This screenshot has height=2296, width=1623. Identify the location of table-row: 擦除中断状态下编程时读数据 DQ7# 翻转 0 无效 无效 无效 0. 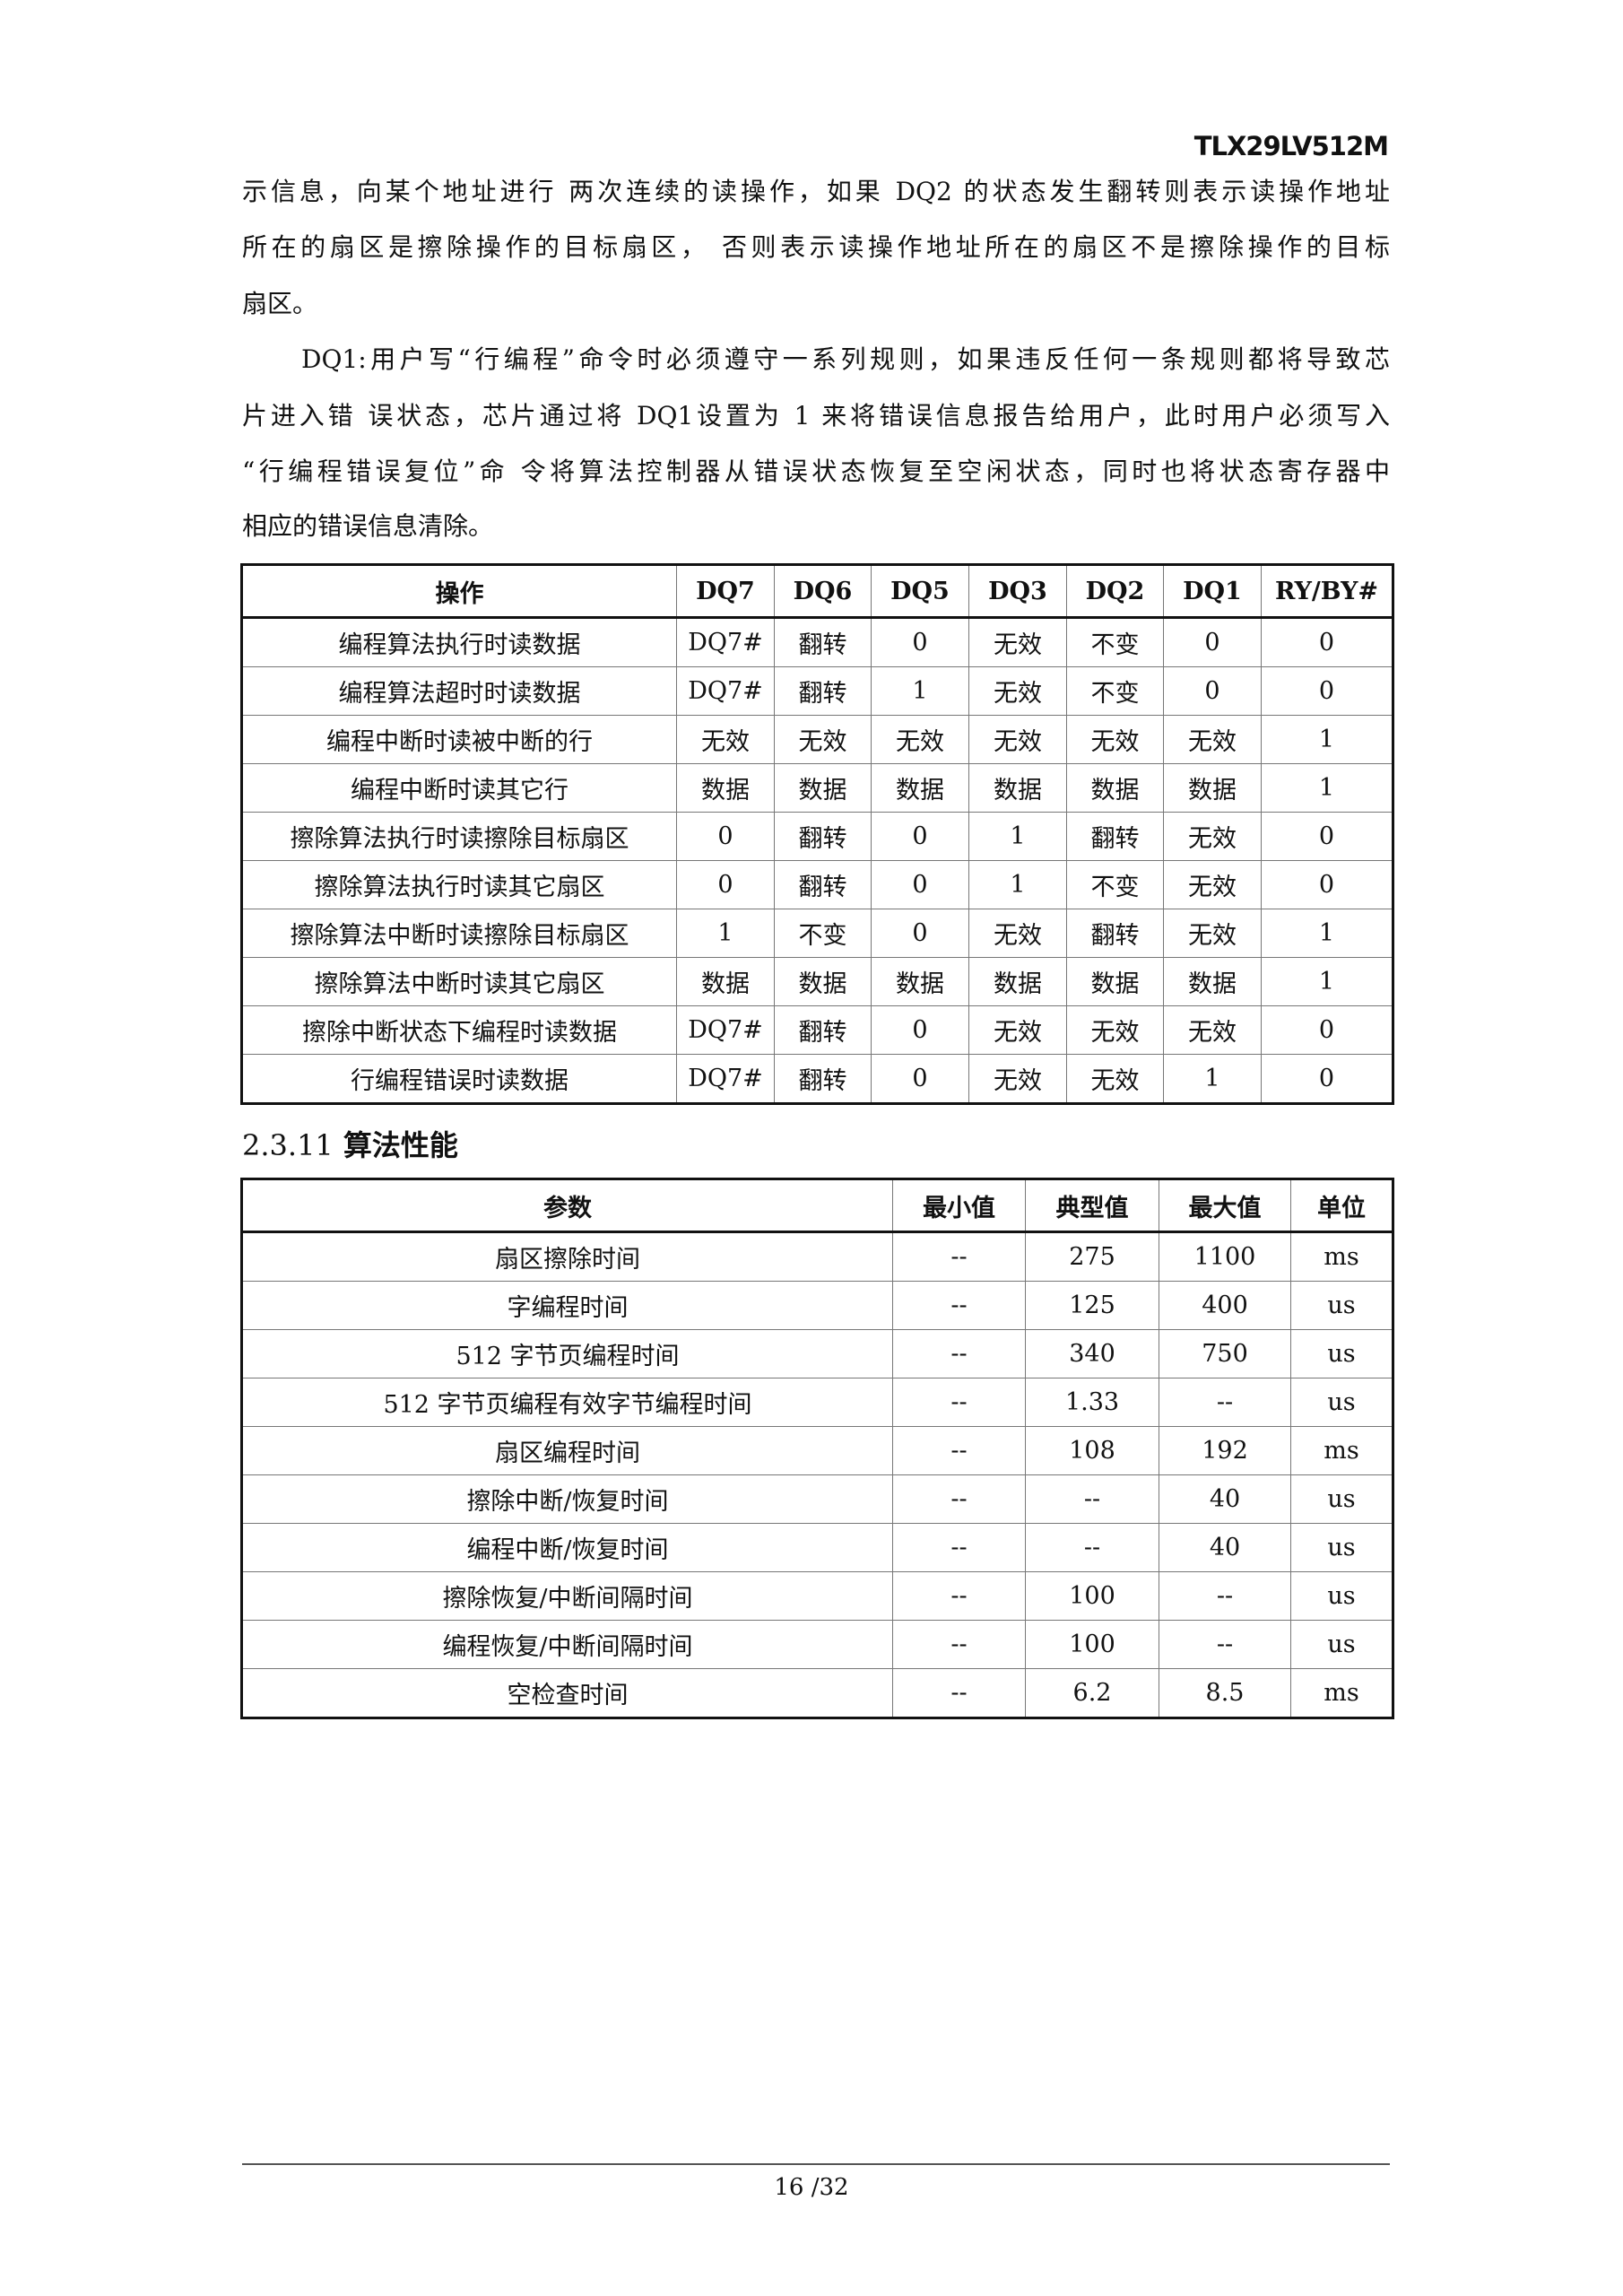
(817, 1030).